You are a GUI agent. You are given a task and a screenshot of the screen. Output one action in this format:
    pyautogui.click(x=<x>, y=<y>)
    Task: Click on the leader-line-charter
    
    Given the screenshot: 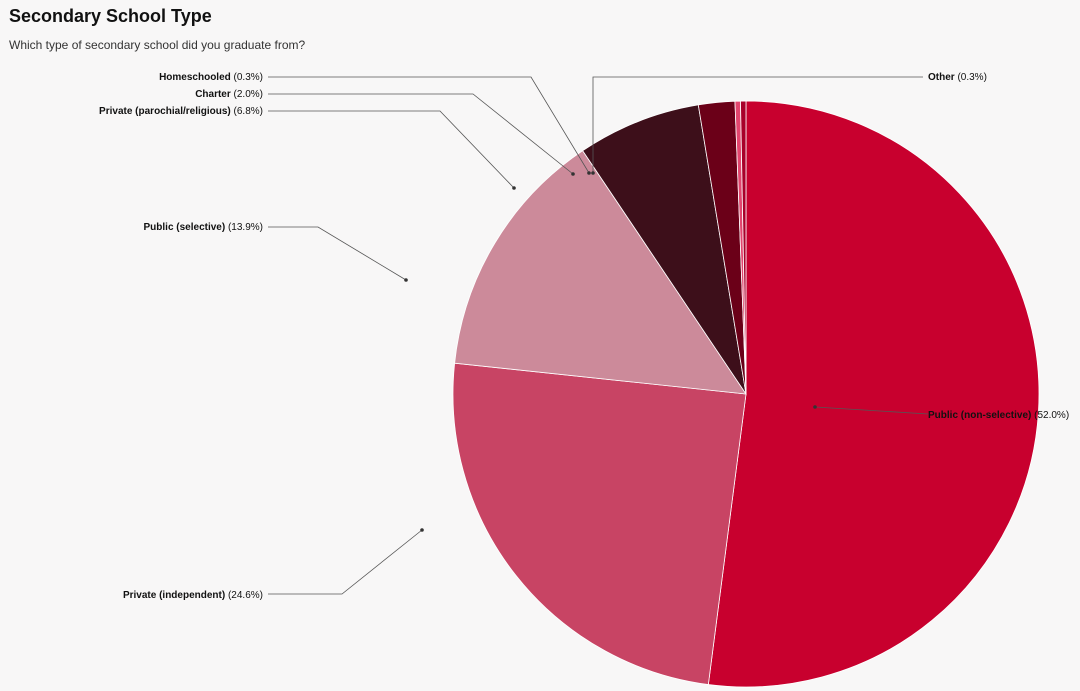 What is the action you would take?
    pyautogui.click(x=421, y=134)
    